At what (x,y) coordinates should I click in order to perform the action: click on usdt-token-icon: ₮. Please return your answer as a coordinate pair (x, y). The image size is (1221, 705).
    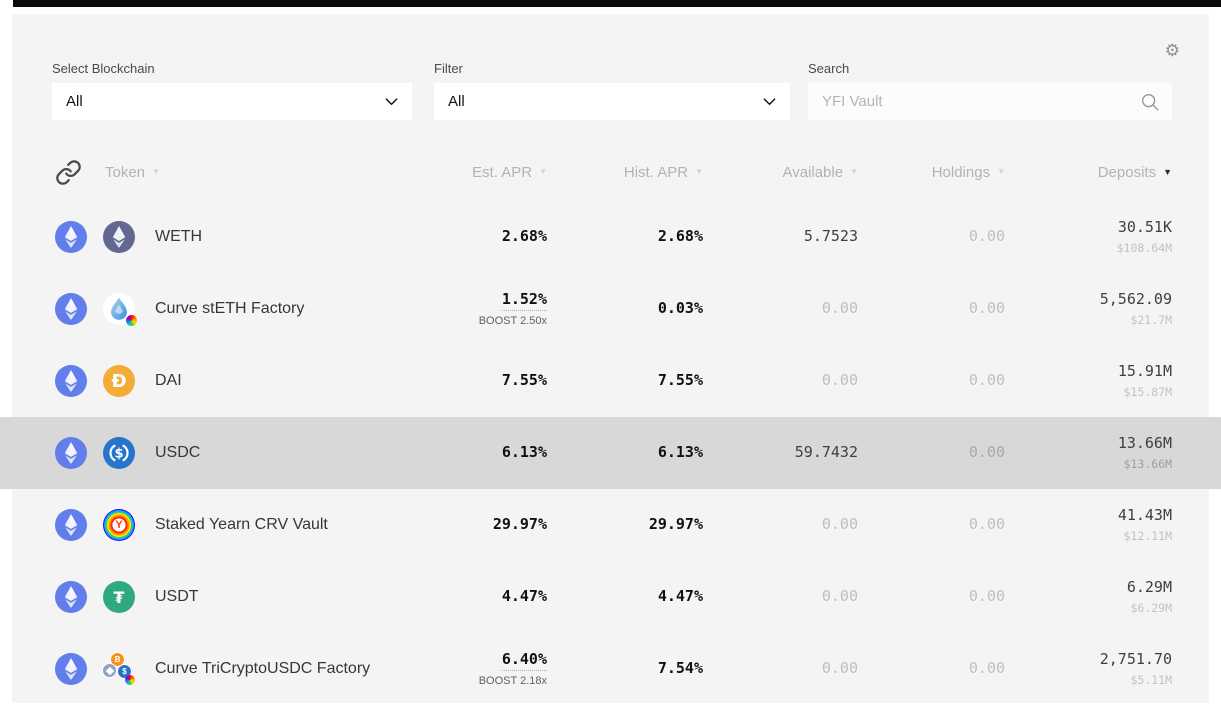
    Looking at the image, I should click on (119, 597).